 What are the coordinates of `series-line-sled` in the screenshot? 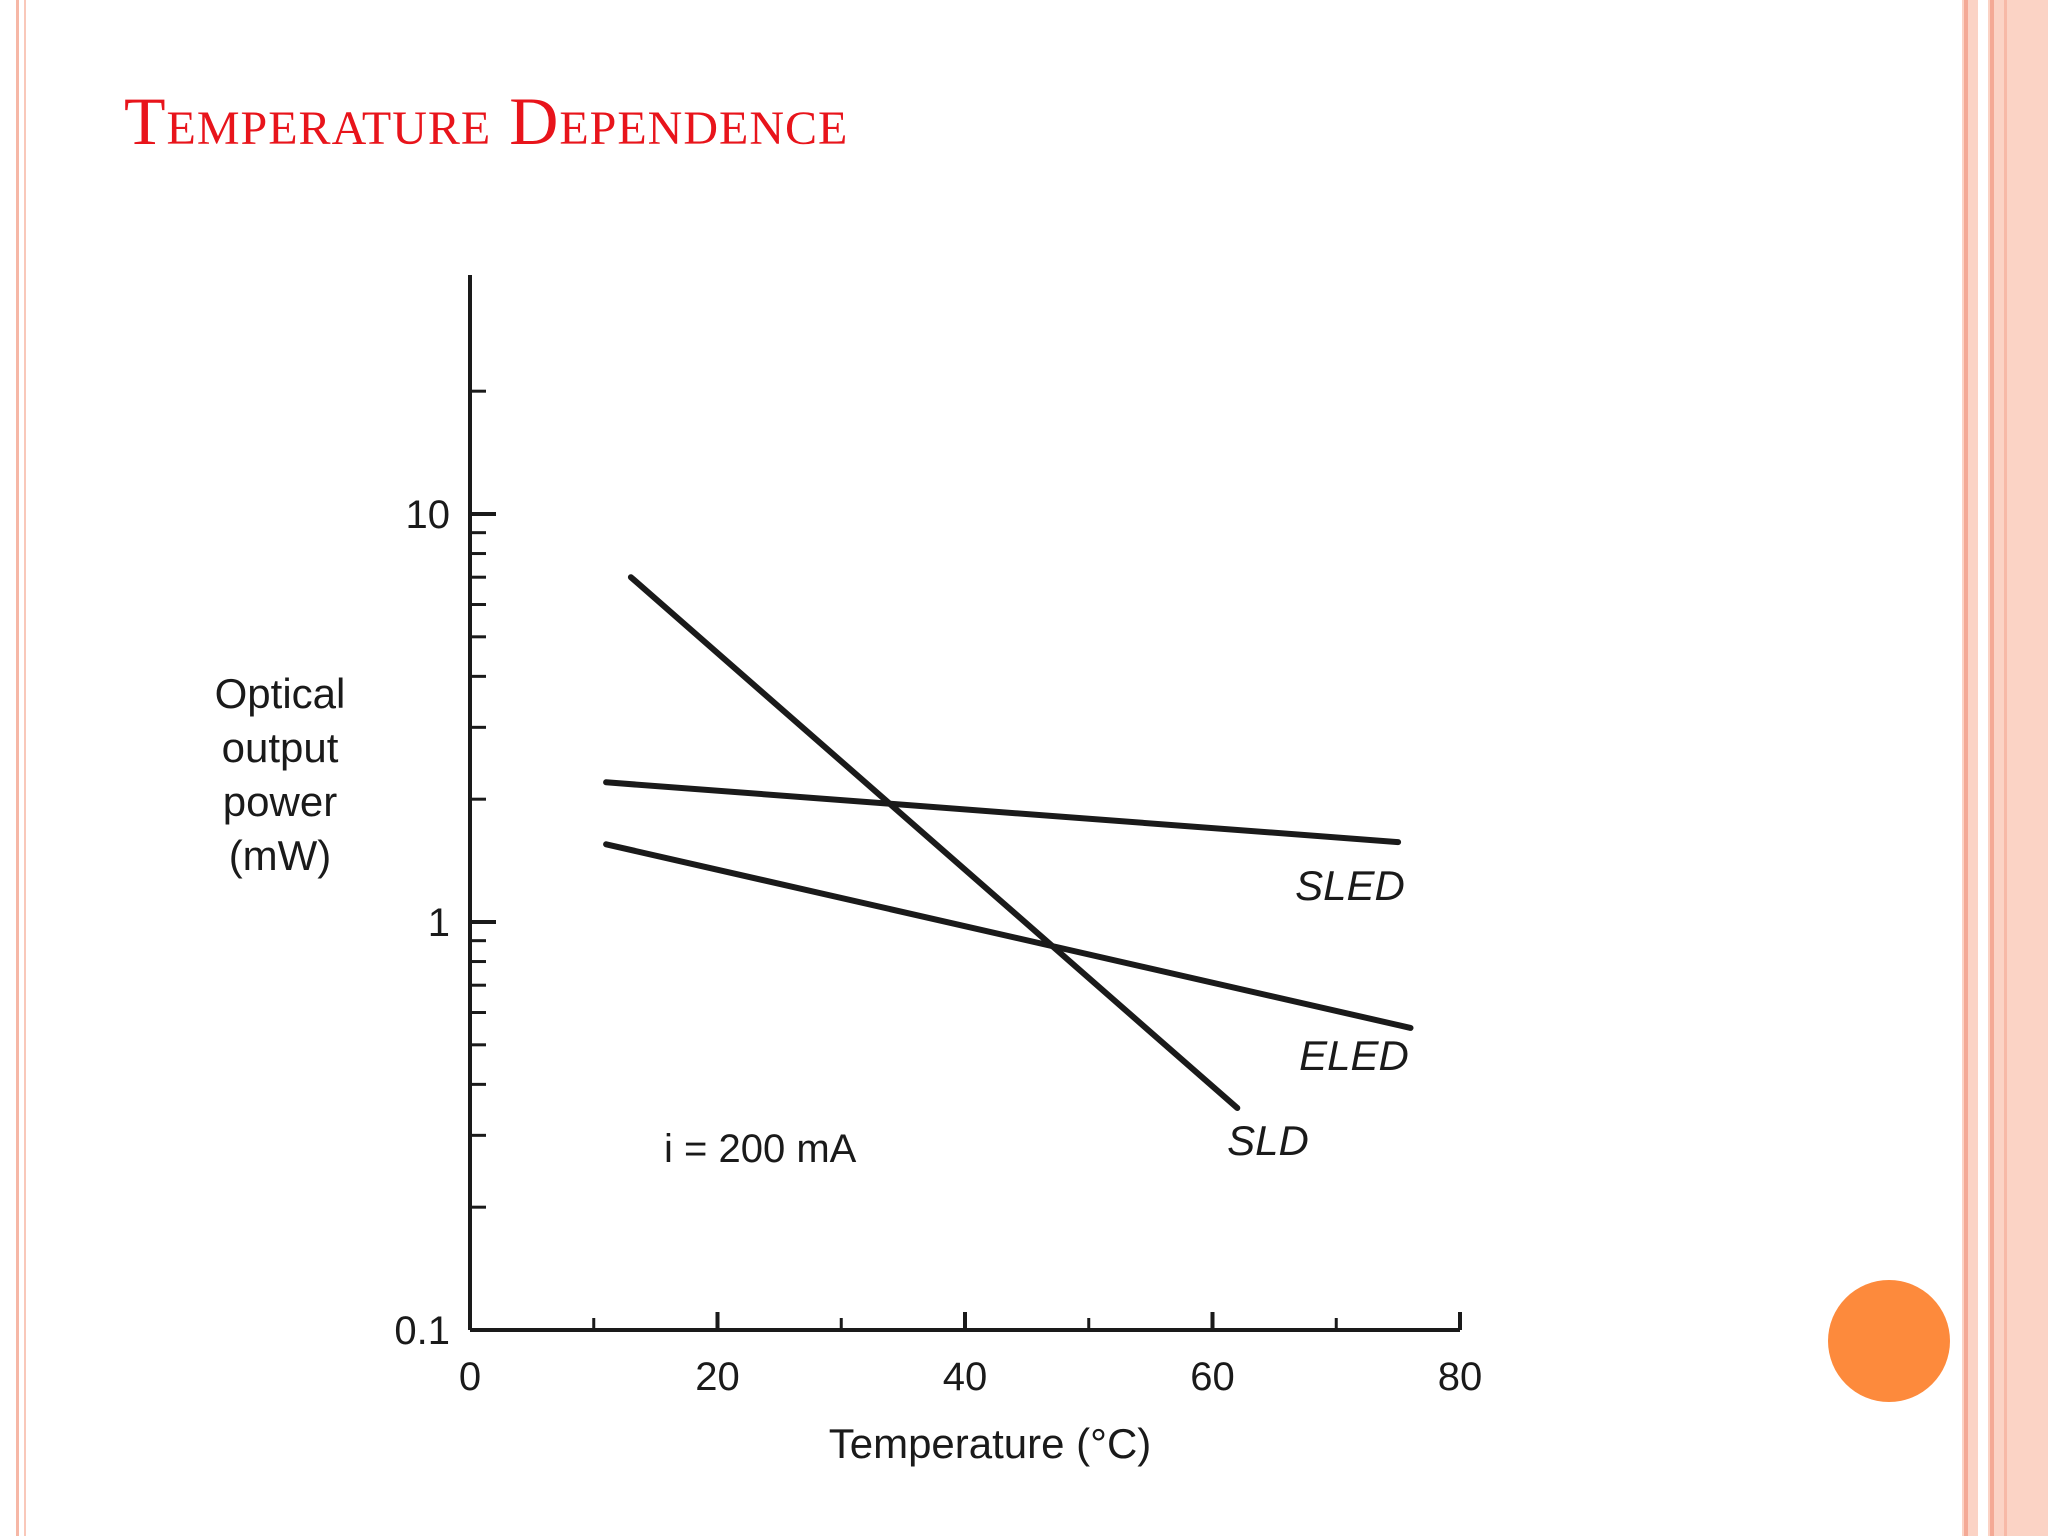 It's located at (1002, 812).